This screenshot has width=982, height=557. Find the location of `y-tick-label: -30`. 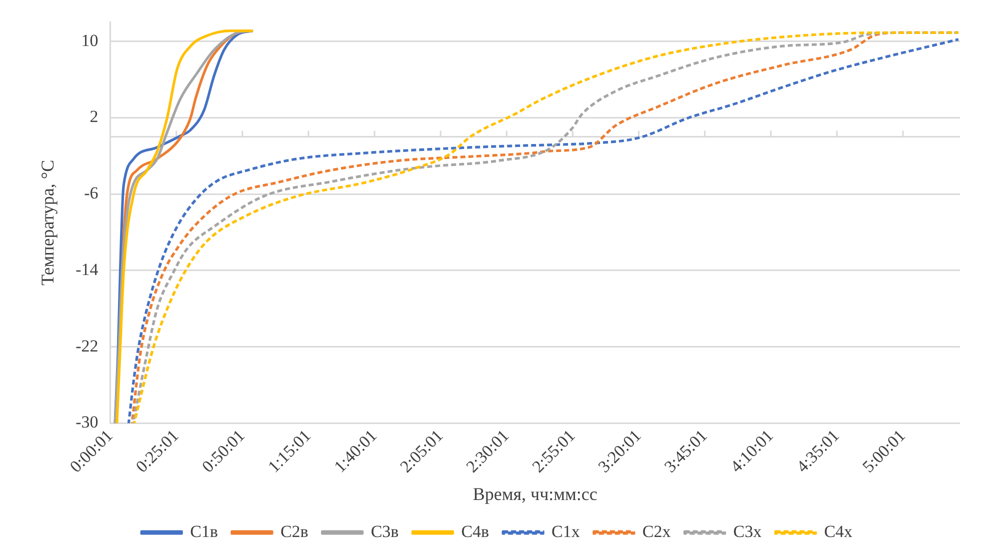

y-tick-label: -30 is located at coordinates (87, 422).